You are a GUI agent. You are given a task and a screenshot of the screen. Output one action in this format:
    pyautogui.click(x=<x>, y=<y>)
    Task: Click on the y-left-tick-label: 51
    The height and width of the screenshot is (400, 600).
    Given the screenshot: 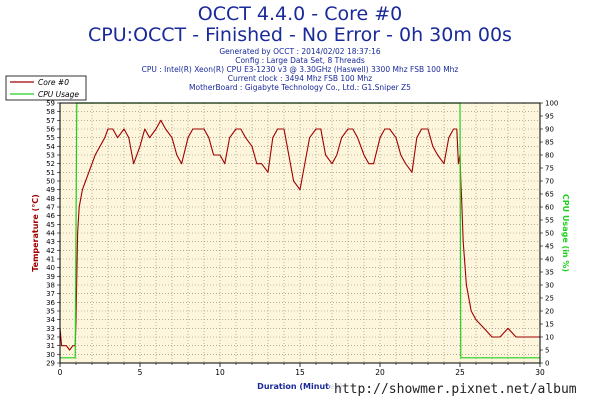 What is the action you would take?
    pyautogui.click(x=50, y=173)
    